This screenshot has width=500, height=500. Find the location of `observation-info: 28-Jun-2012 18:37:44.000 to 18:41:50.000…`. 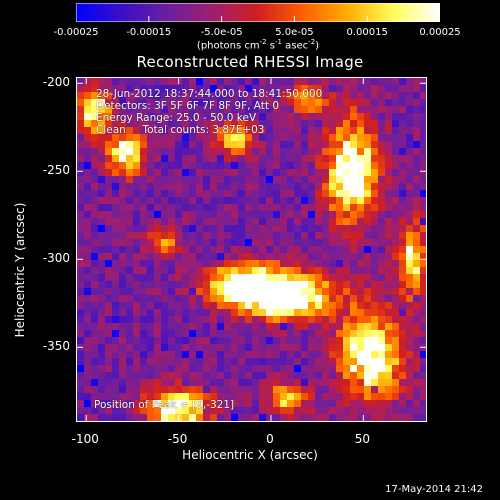

observation-info: 28-Jun-2012 18:37:44.000 to 18:41:50.000… is located at coordinates (209, 112).